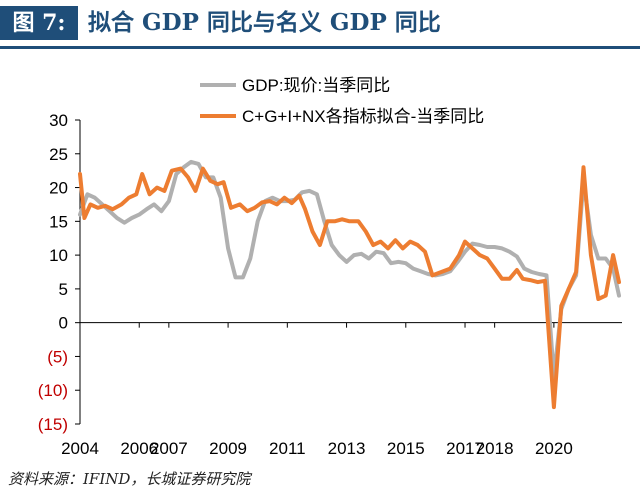 This screenshot has width=640, height=495. I want to click on x-tick-label: 2017, so click(465, 448).